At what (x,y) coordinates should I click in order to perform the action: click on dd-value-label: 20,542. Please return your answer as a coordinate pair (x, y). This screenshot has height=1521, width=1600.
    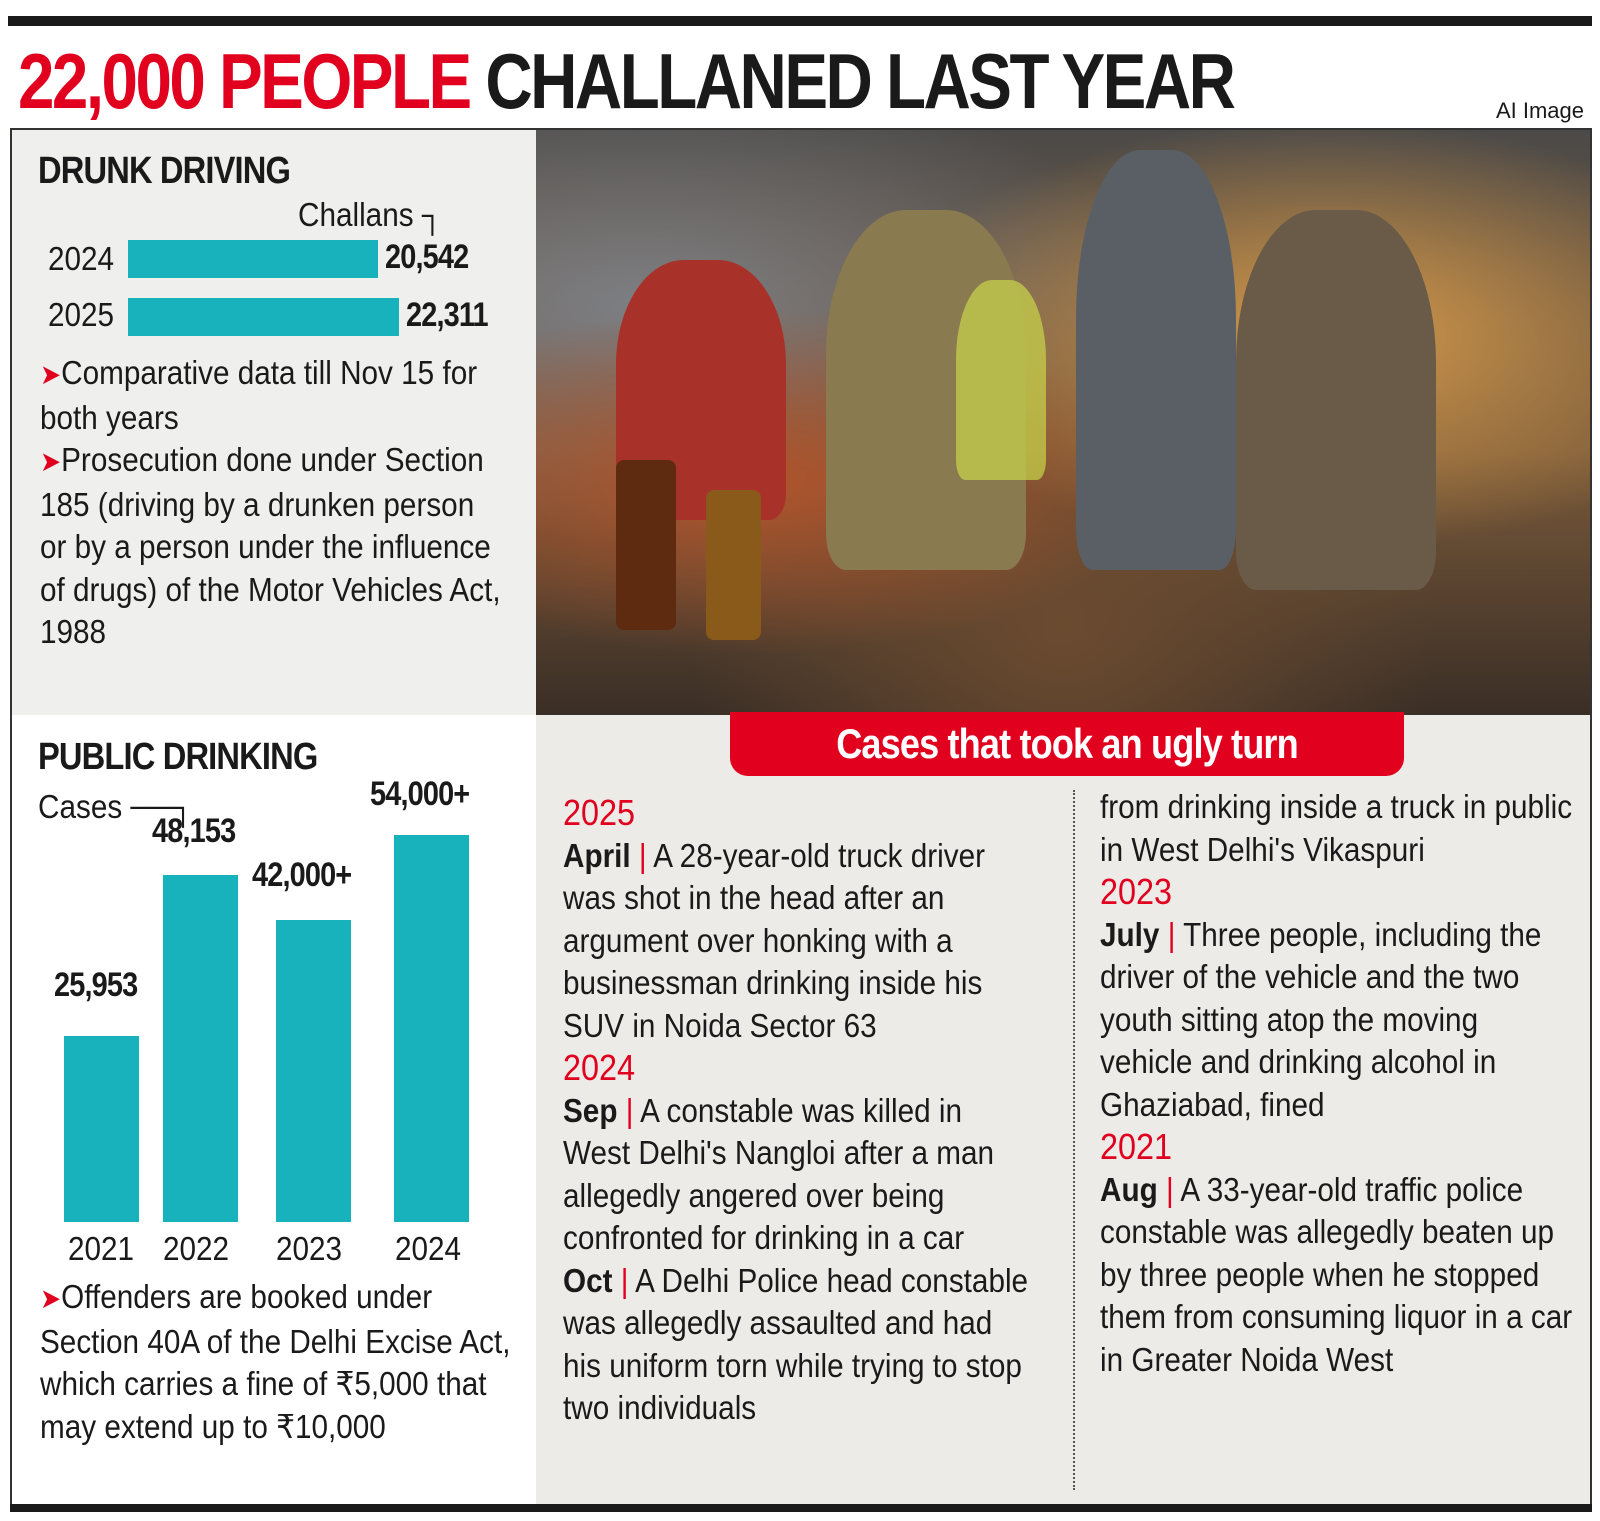
    Looking at the image, I should click on (427, 257).